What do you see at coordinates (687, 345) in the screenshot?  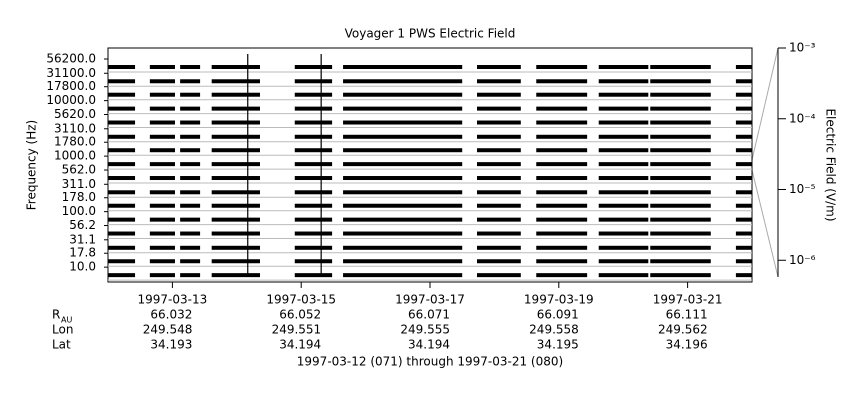 I see `ephemeris-value: 34.196` at bounding box center [687, 345].